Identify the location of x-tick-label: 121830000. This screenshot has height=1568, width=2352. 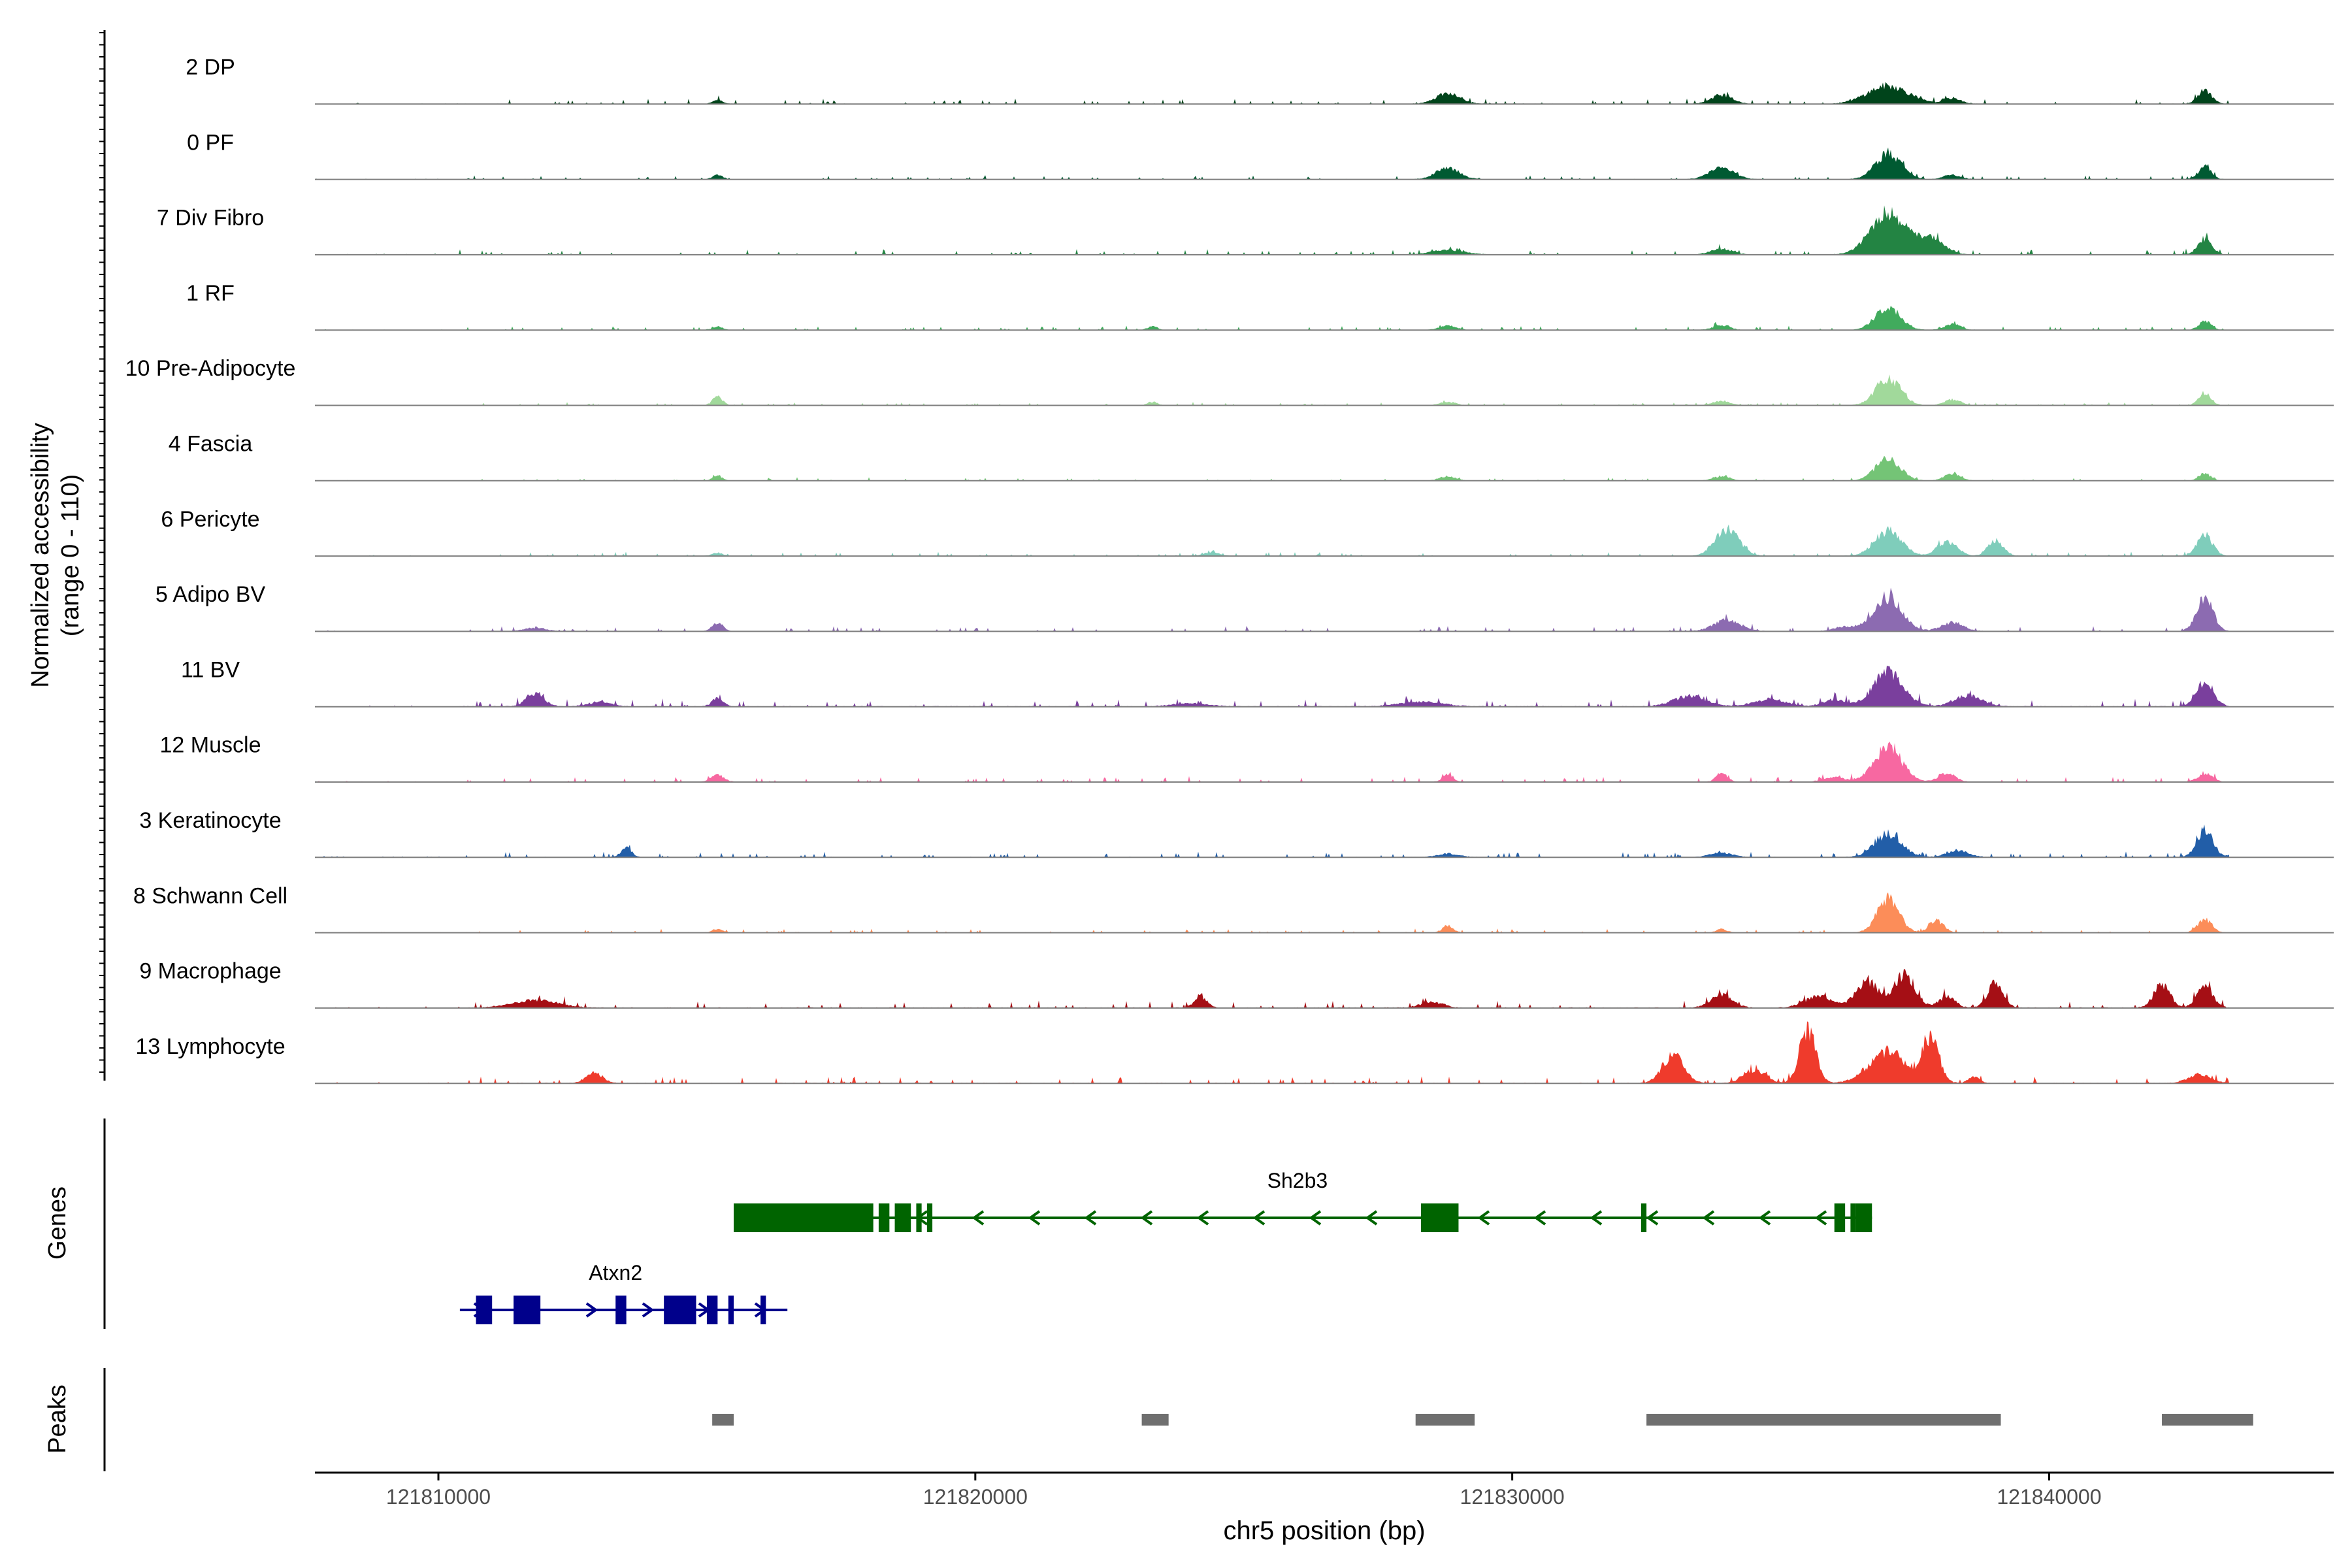
(1512, 1497).